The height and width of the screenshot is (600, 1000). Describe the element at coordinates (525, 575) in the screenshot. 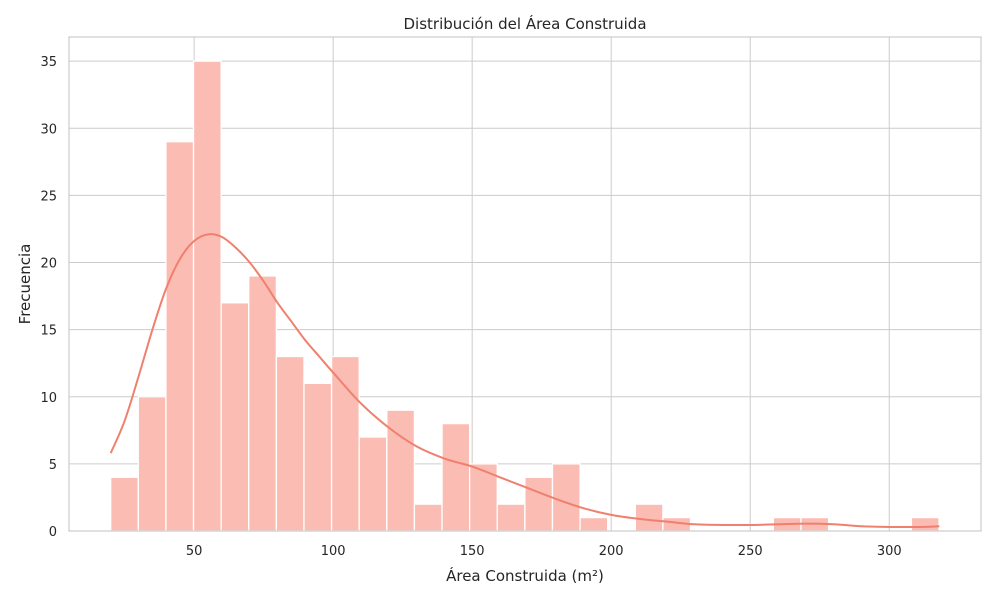

I see `x-axis-label: Área Construida (m²)` at that location.